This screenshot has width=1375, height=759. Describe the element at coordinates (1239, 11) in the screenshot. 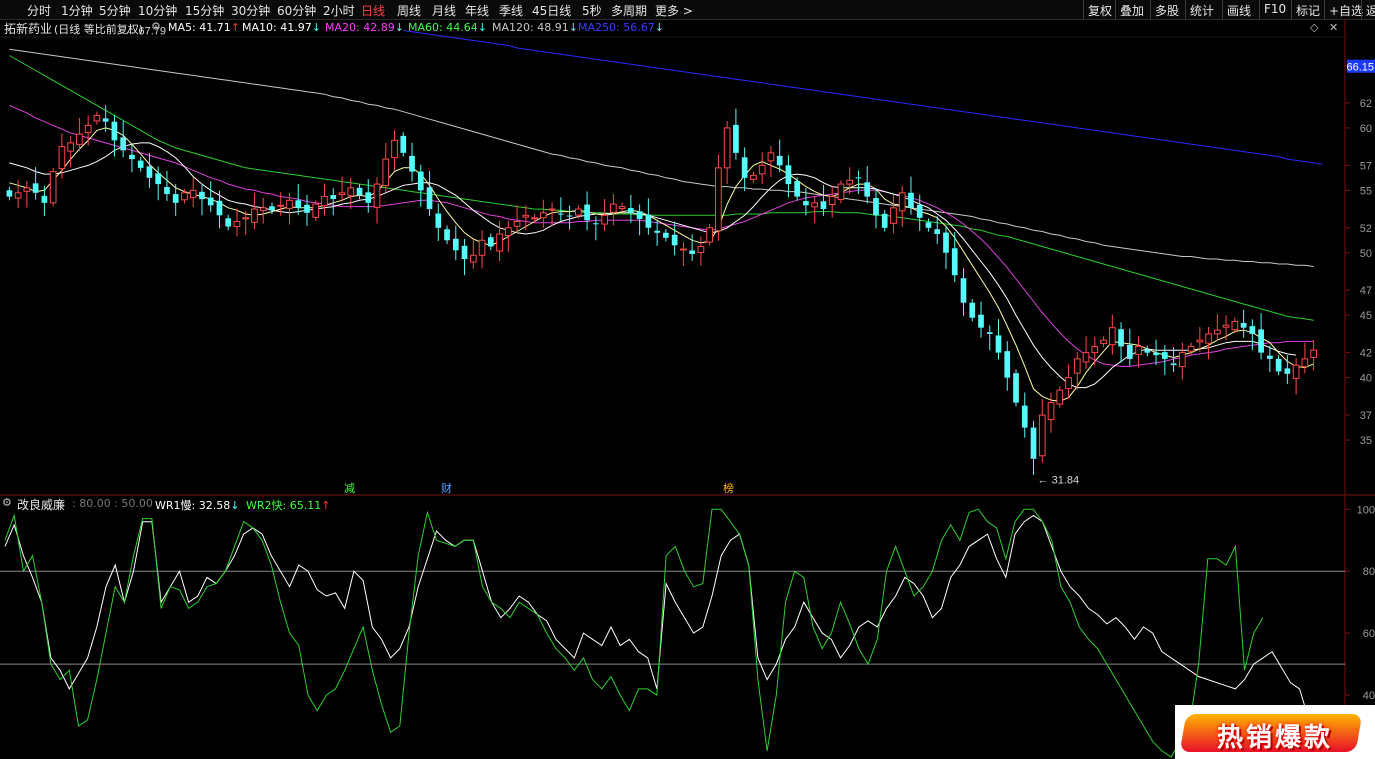

I see `toolbar-button-4: 画线` at that location.